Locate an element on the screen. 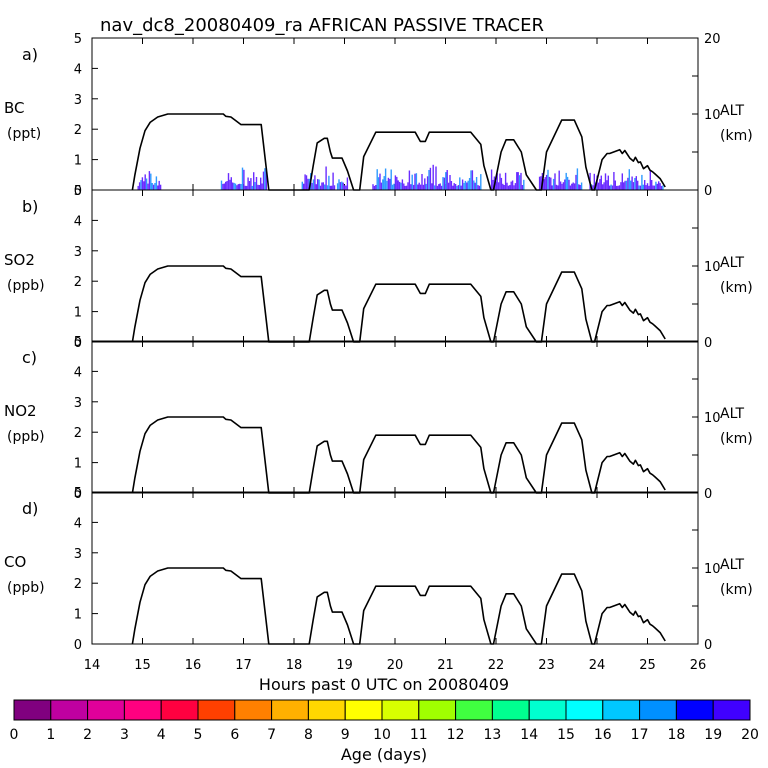 The width and height of the screenshot is (768, 768). colorbar-label: Age (days) is located at coordinates (384, 754).